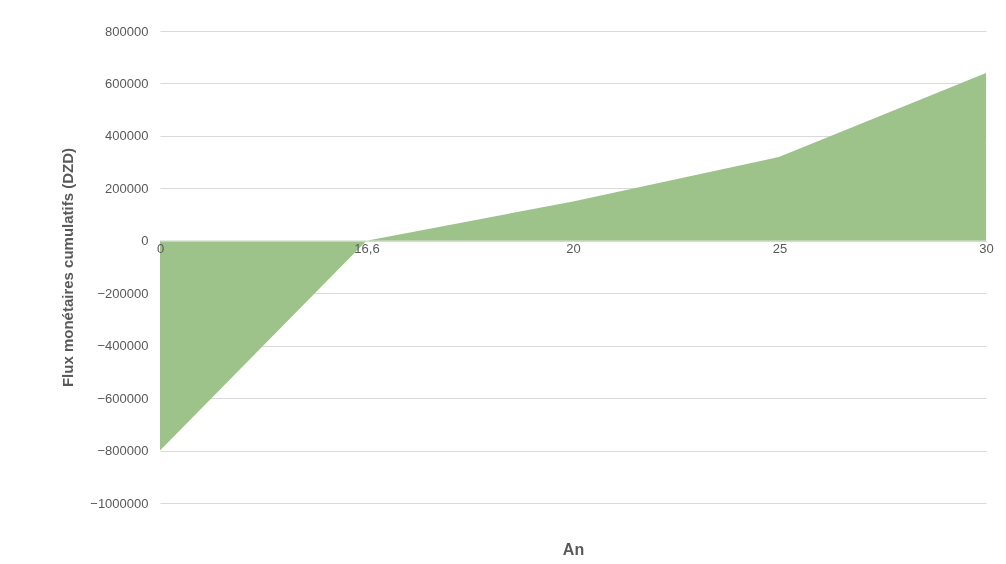  I want to click on y-tick-label: −400000, so click(123, 346).